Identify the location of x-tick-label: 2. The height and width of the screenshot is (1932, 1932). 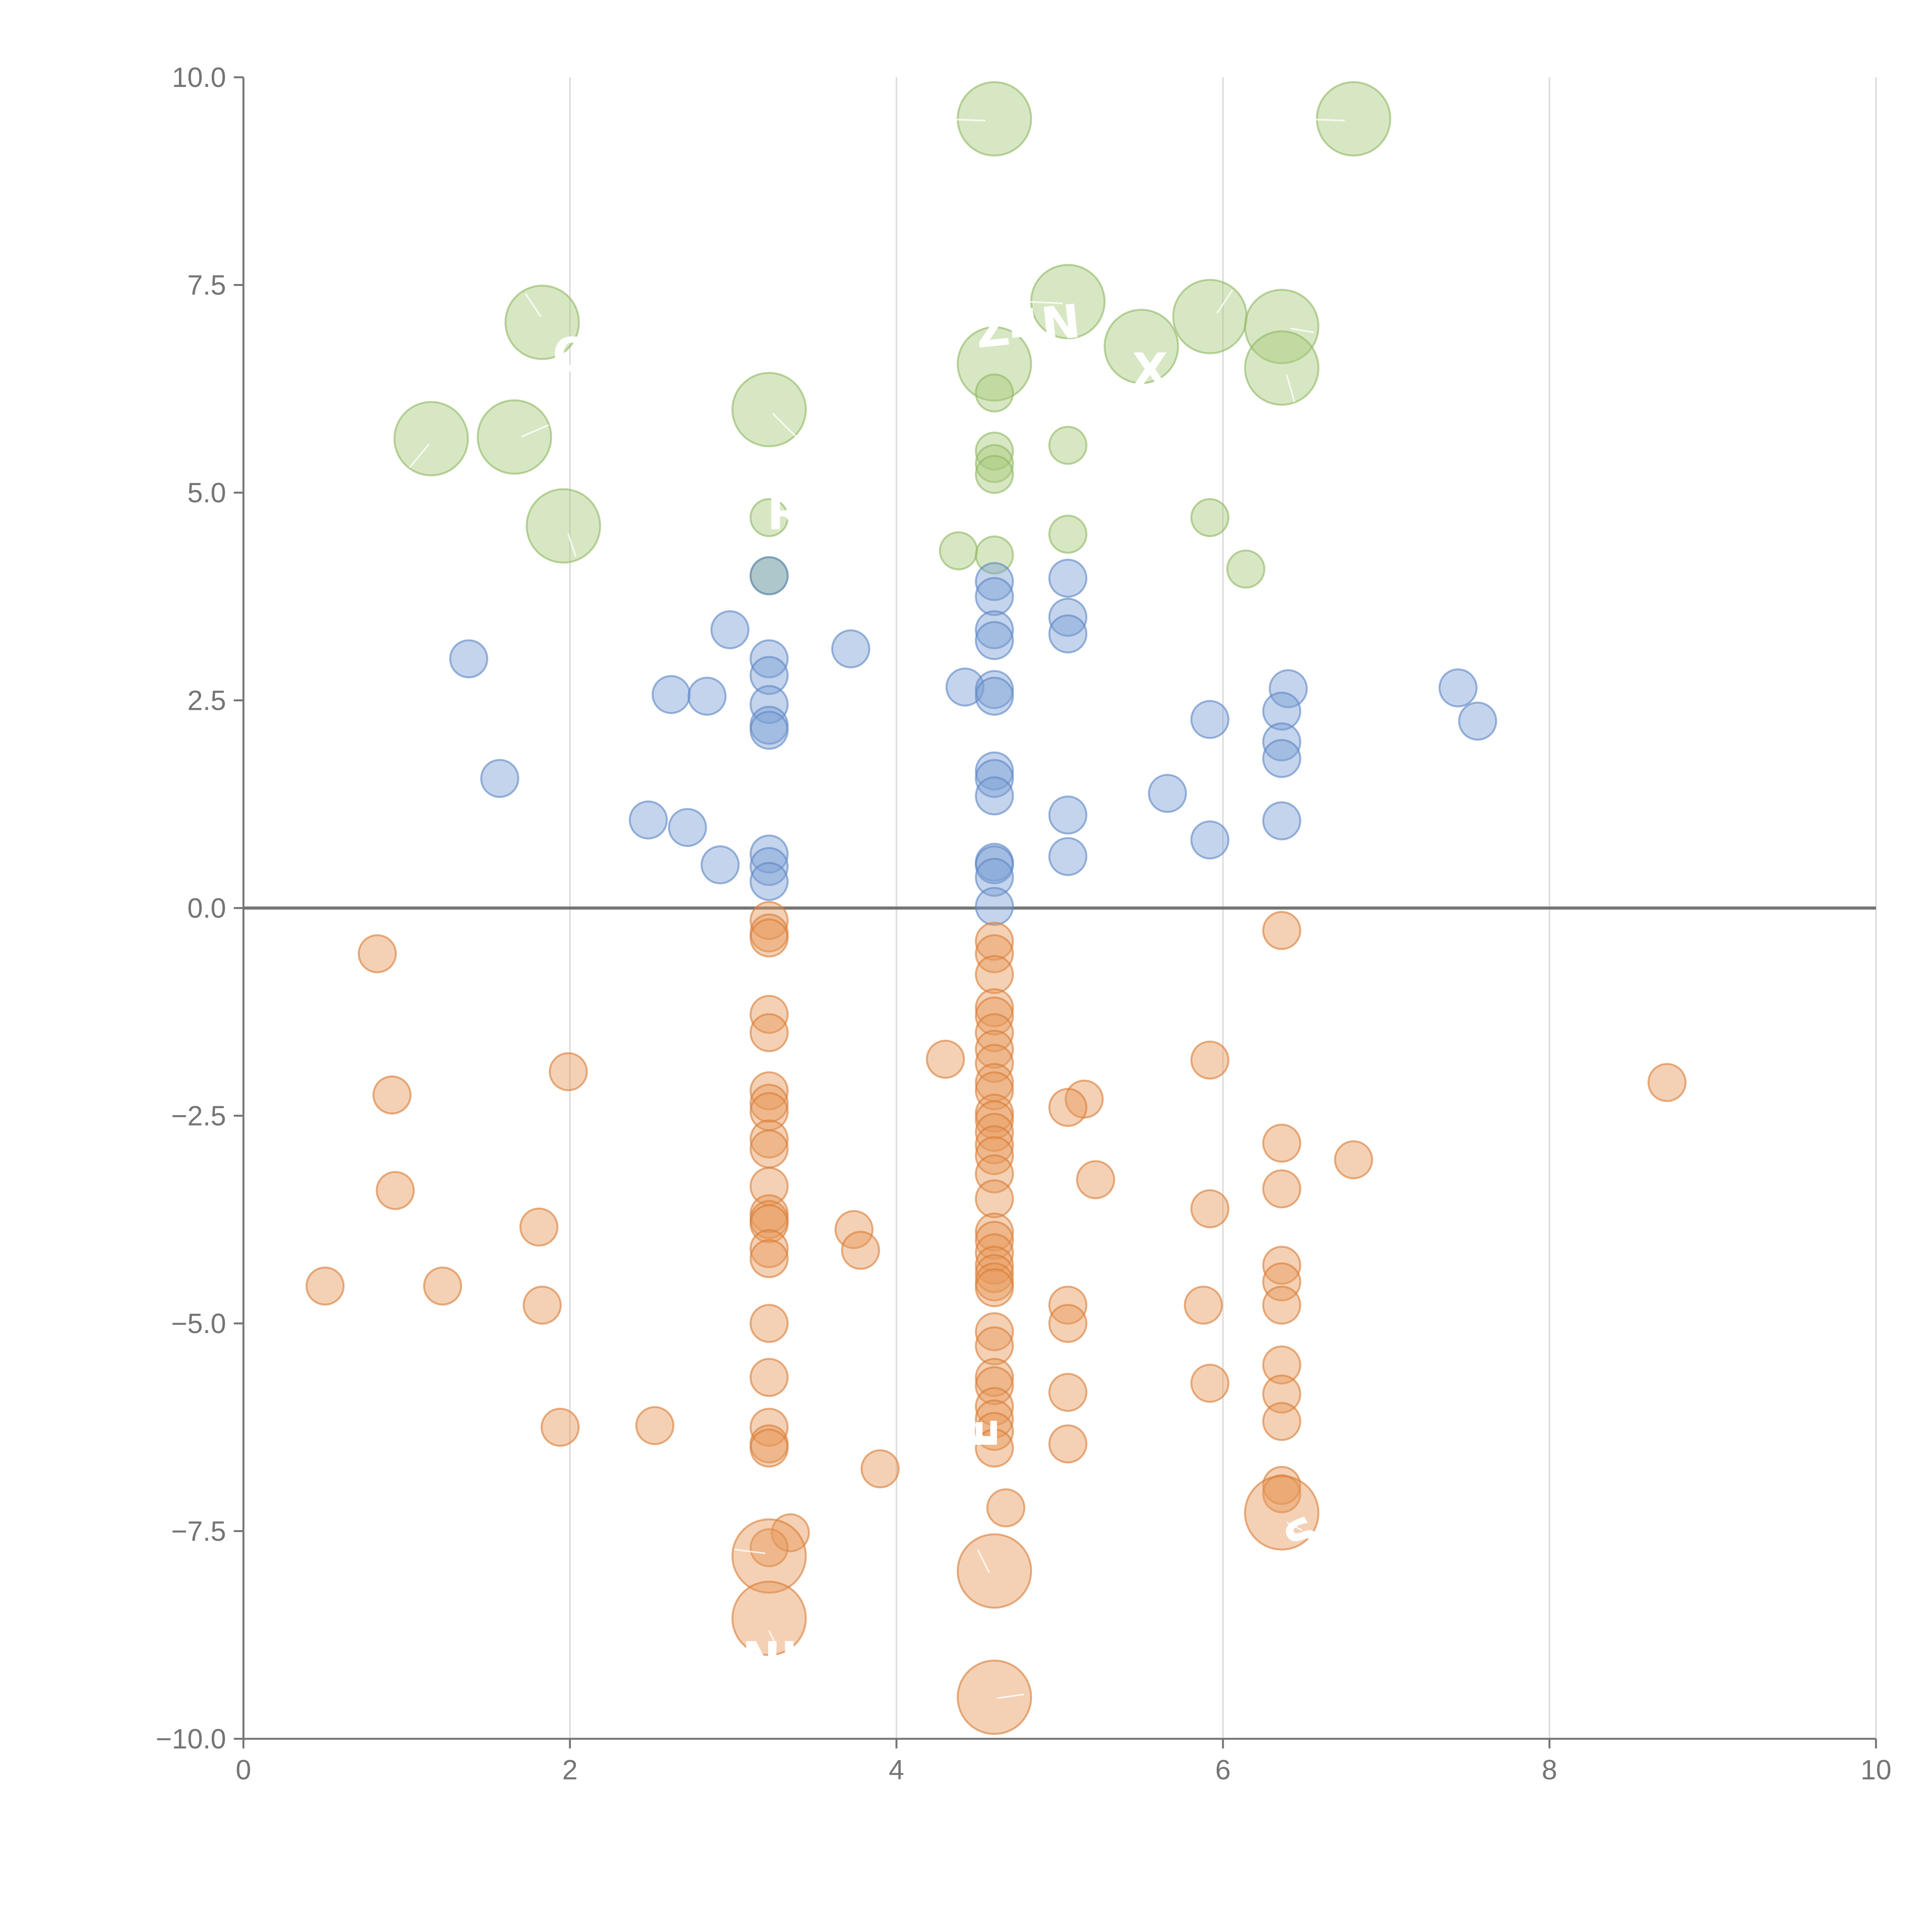
(570, 1771).